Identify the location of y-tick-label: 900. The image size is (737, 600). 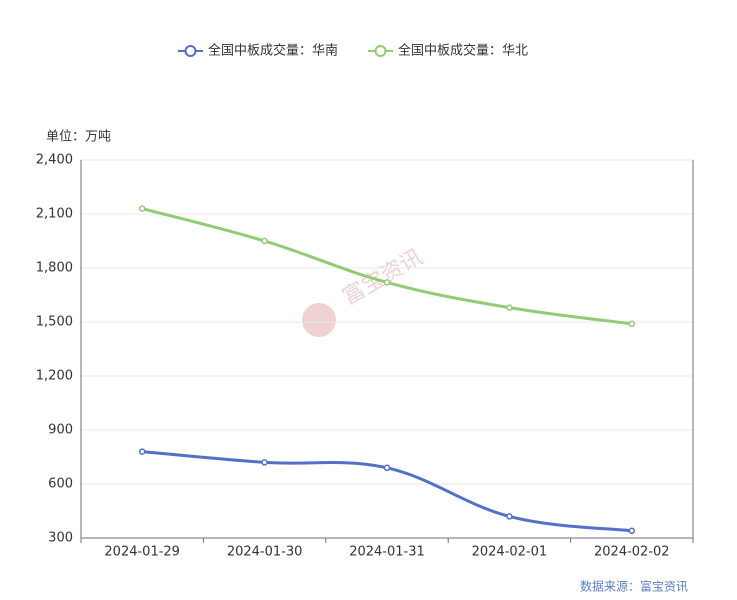
(60, 430).